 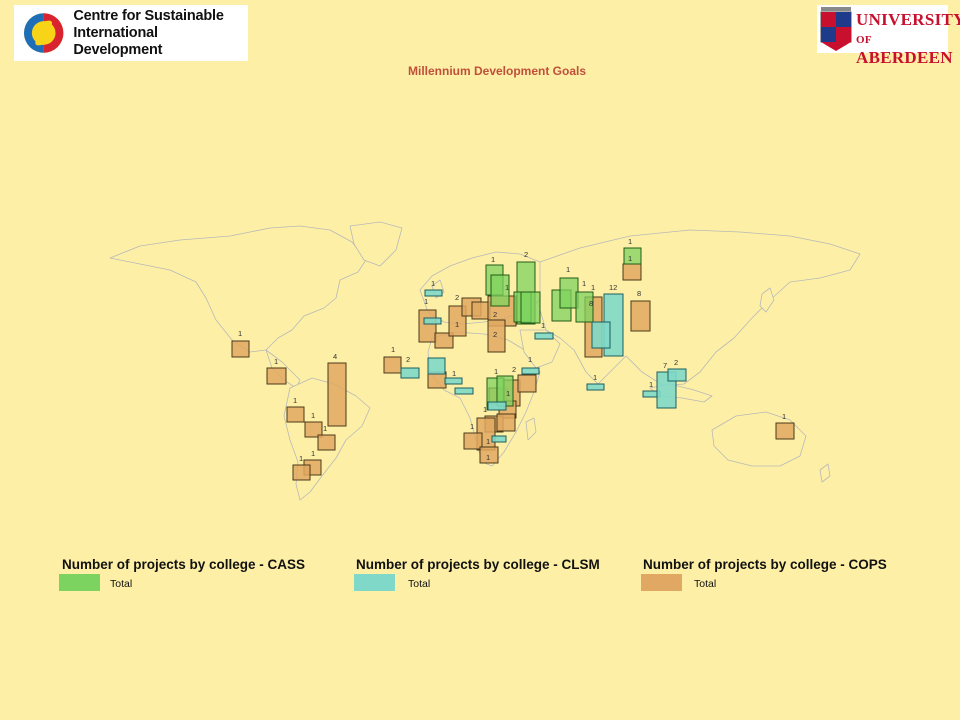 I want to click on japan-outline, so click(x=767, y=300).